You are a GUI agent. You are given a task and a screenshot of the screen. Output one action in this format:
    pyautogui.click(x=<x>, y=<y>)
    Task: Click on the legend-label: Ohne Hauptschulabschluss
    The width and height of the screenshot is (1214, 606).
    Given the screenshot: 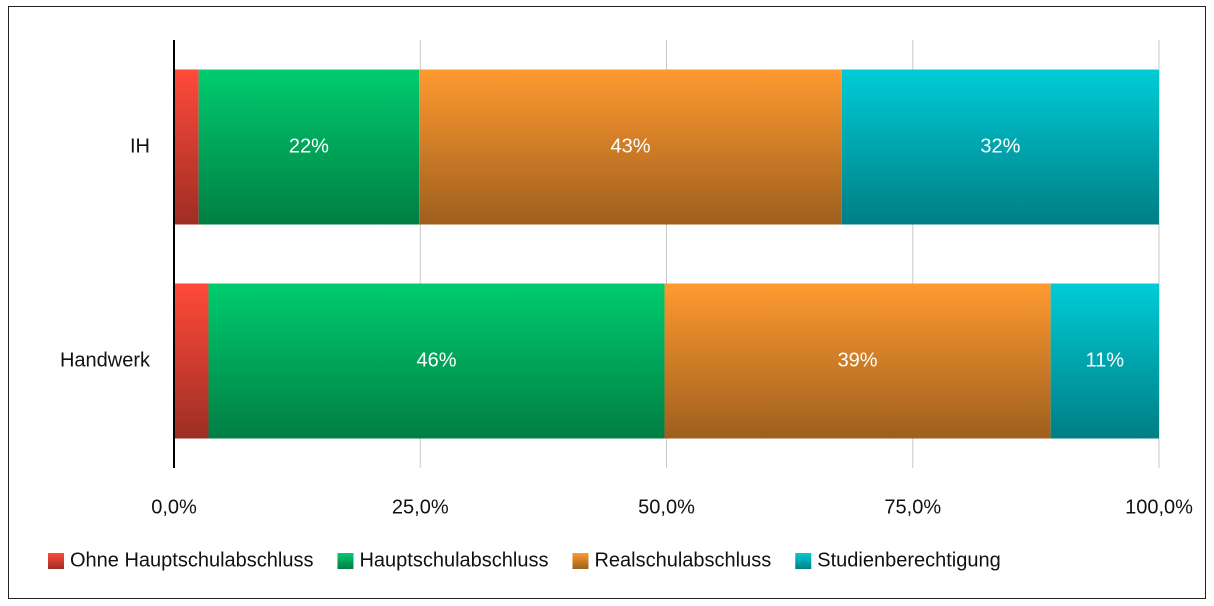 What is the action you would take?
    pyautogui.click(x=191, y=560)
    